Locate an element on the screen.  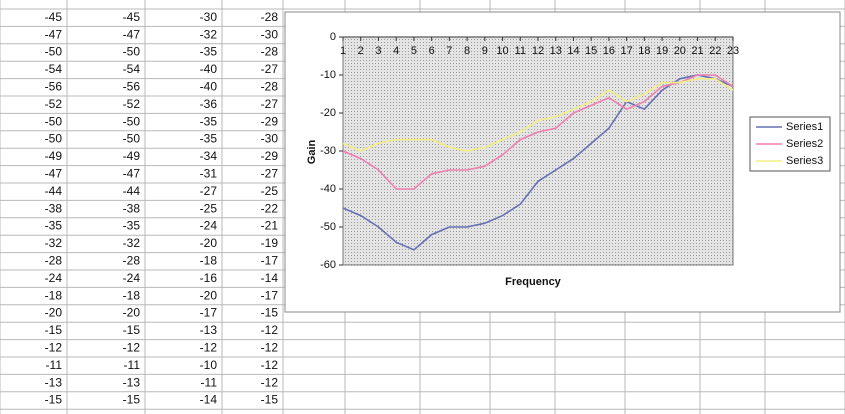
cell: -18 is located at coordinates (54, 295).